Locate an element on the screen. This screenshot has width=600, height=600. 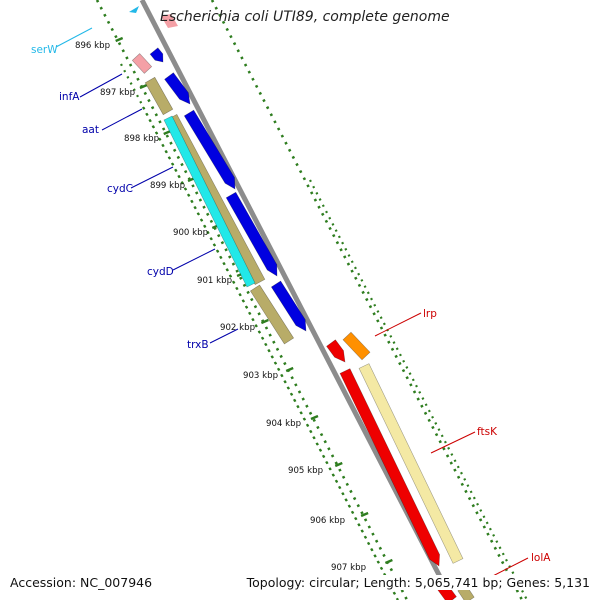
leader-aat is located at coordinates (122, 119).